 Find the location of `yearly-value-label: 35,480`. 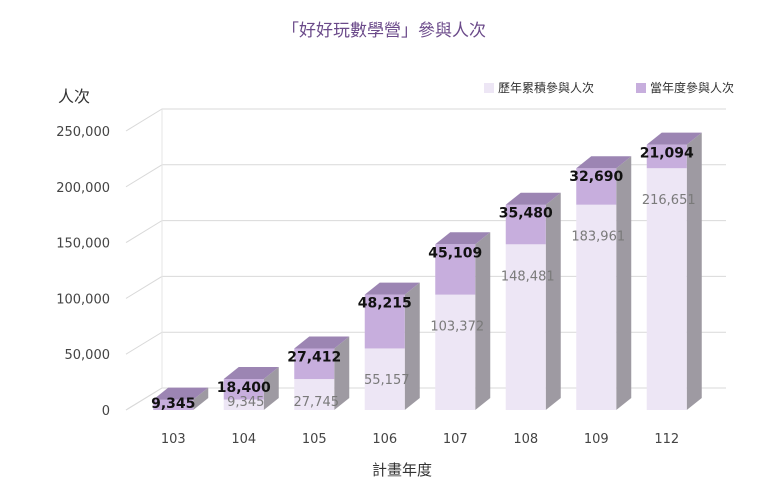

yearly-value-label: 35,480 is located at coordinates (526, 214).